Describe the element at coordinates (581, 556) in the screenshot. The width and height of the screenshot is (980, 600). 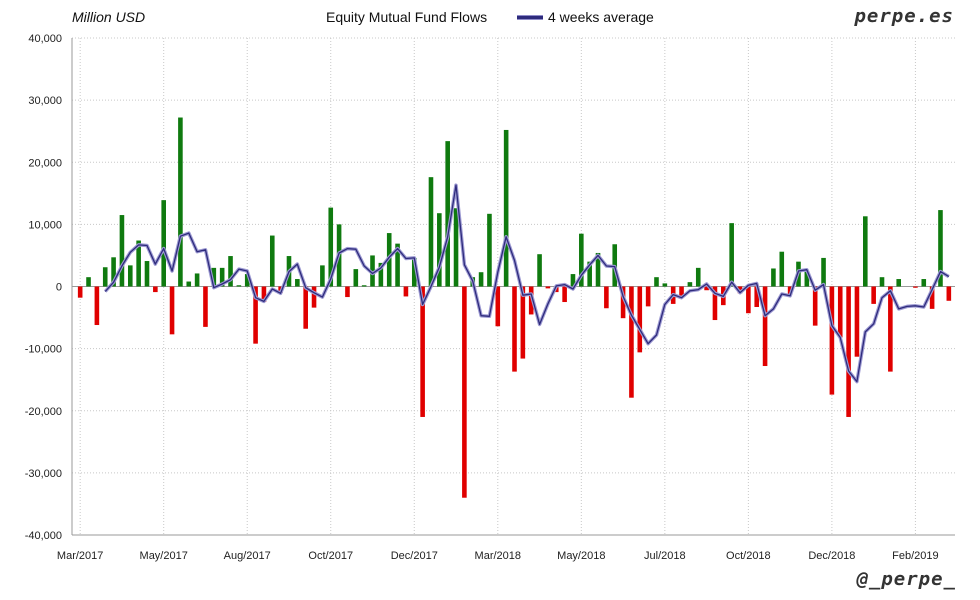
I see `x-tick-label: May/2018` at that location.